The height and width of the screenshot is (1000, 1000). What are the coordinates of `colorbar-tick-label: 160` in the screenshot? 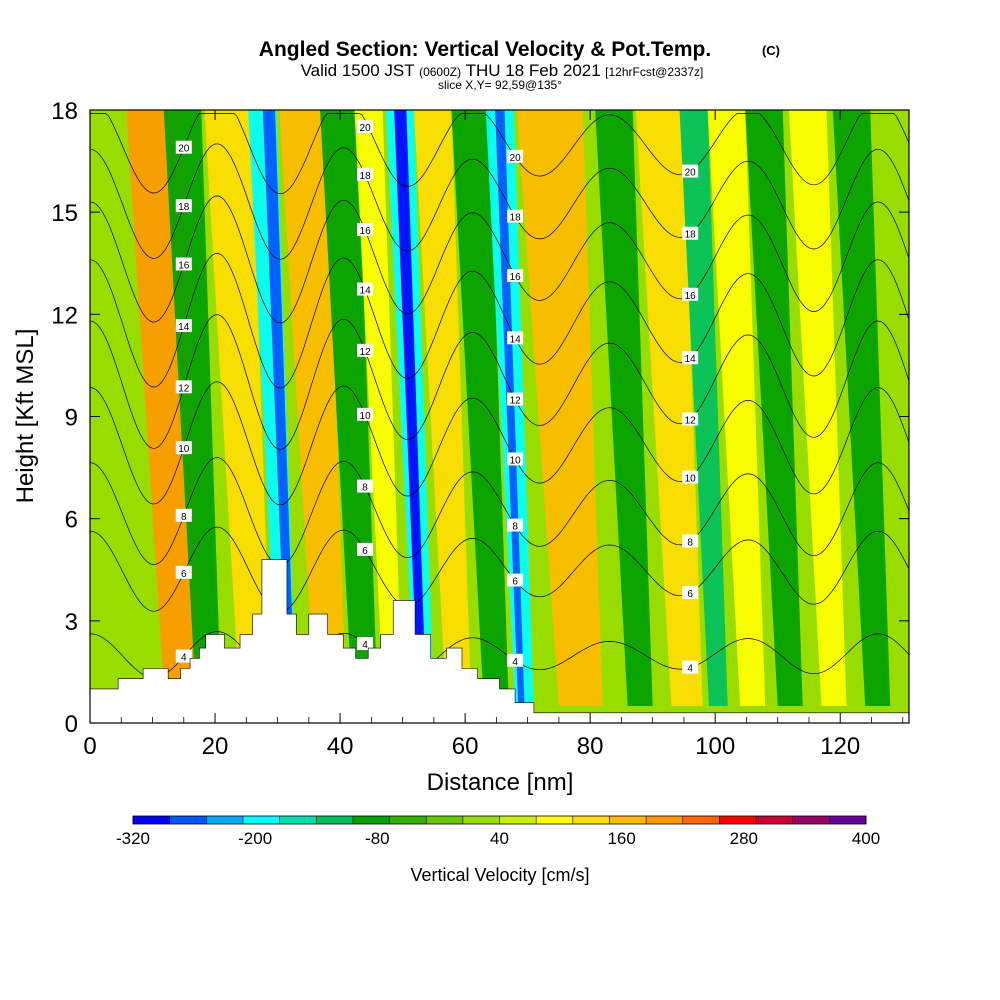 It's located at (621, 838).